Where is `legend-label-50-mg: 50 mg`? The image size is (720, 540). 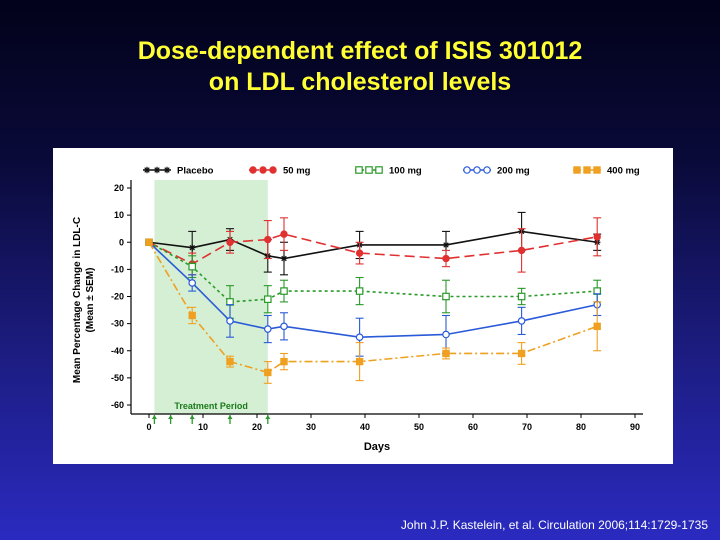 legend-label-50-mg: 50 mg is located at coordinates (297, 171).